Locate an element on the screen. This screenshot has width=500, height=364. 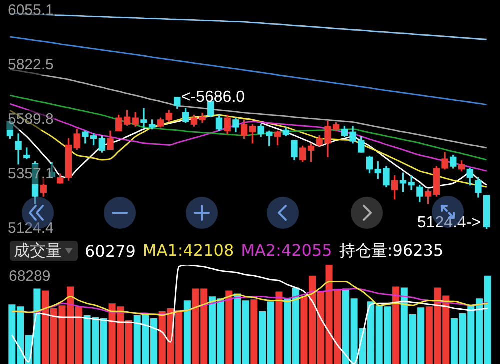
text: MA1:42108 is located at coordinates (188, 251).